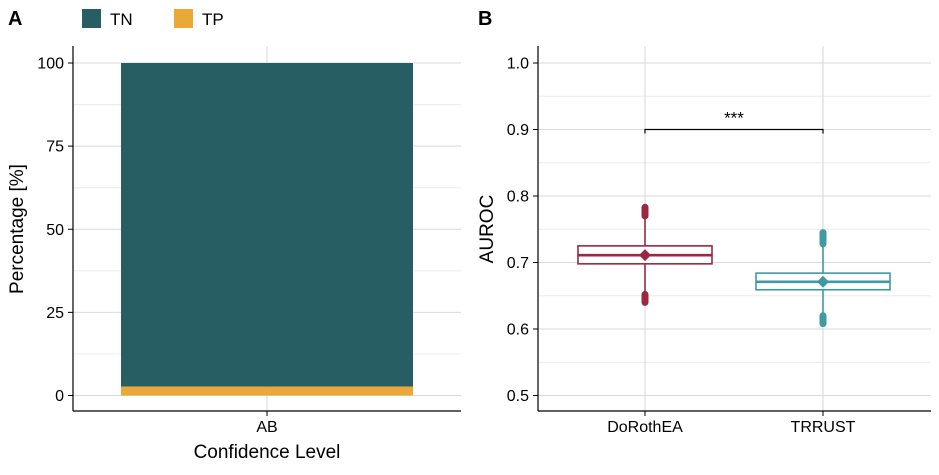  Describe the element at coordinates (518, 330) in the screenshot. I see `y-tick-label: 0.6` at that location.